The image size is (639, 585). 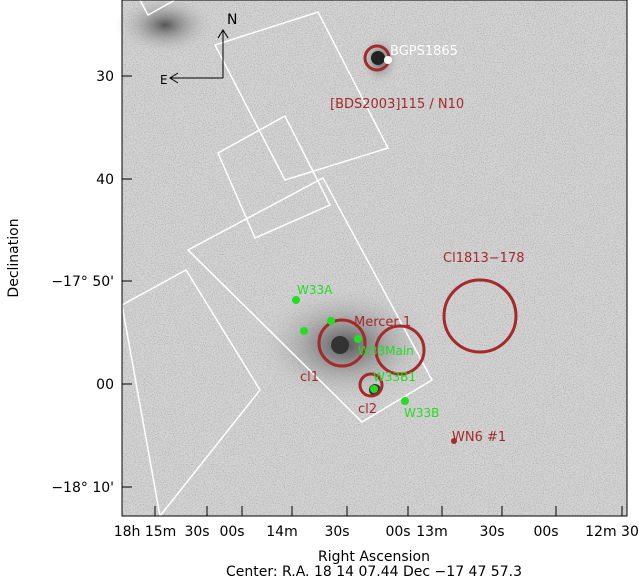 What do you see at coordinates (374, 557) in the screenshot?
I see `x-axis-title: Right Ascension` at bounding box center [374, 557].